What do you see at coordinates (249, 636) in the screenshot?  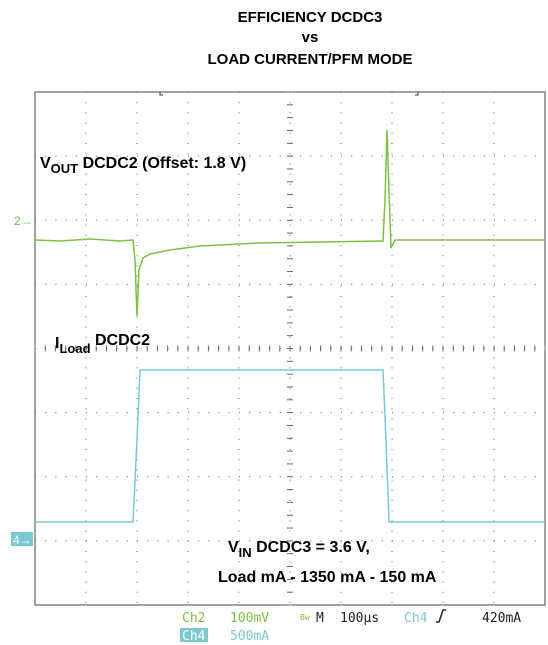 I see `status-text: 500mA` at bounding box center [249, 636].